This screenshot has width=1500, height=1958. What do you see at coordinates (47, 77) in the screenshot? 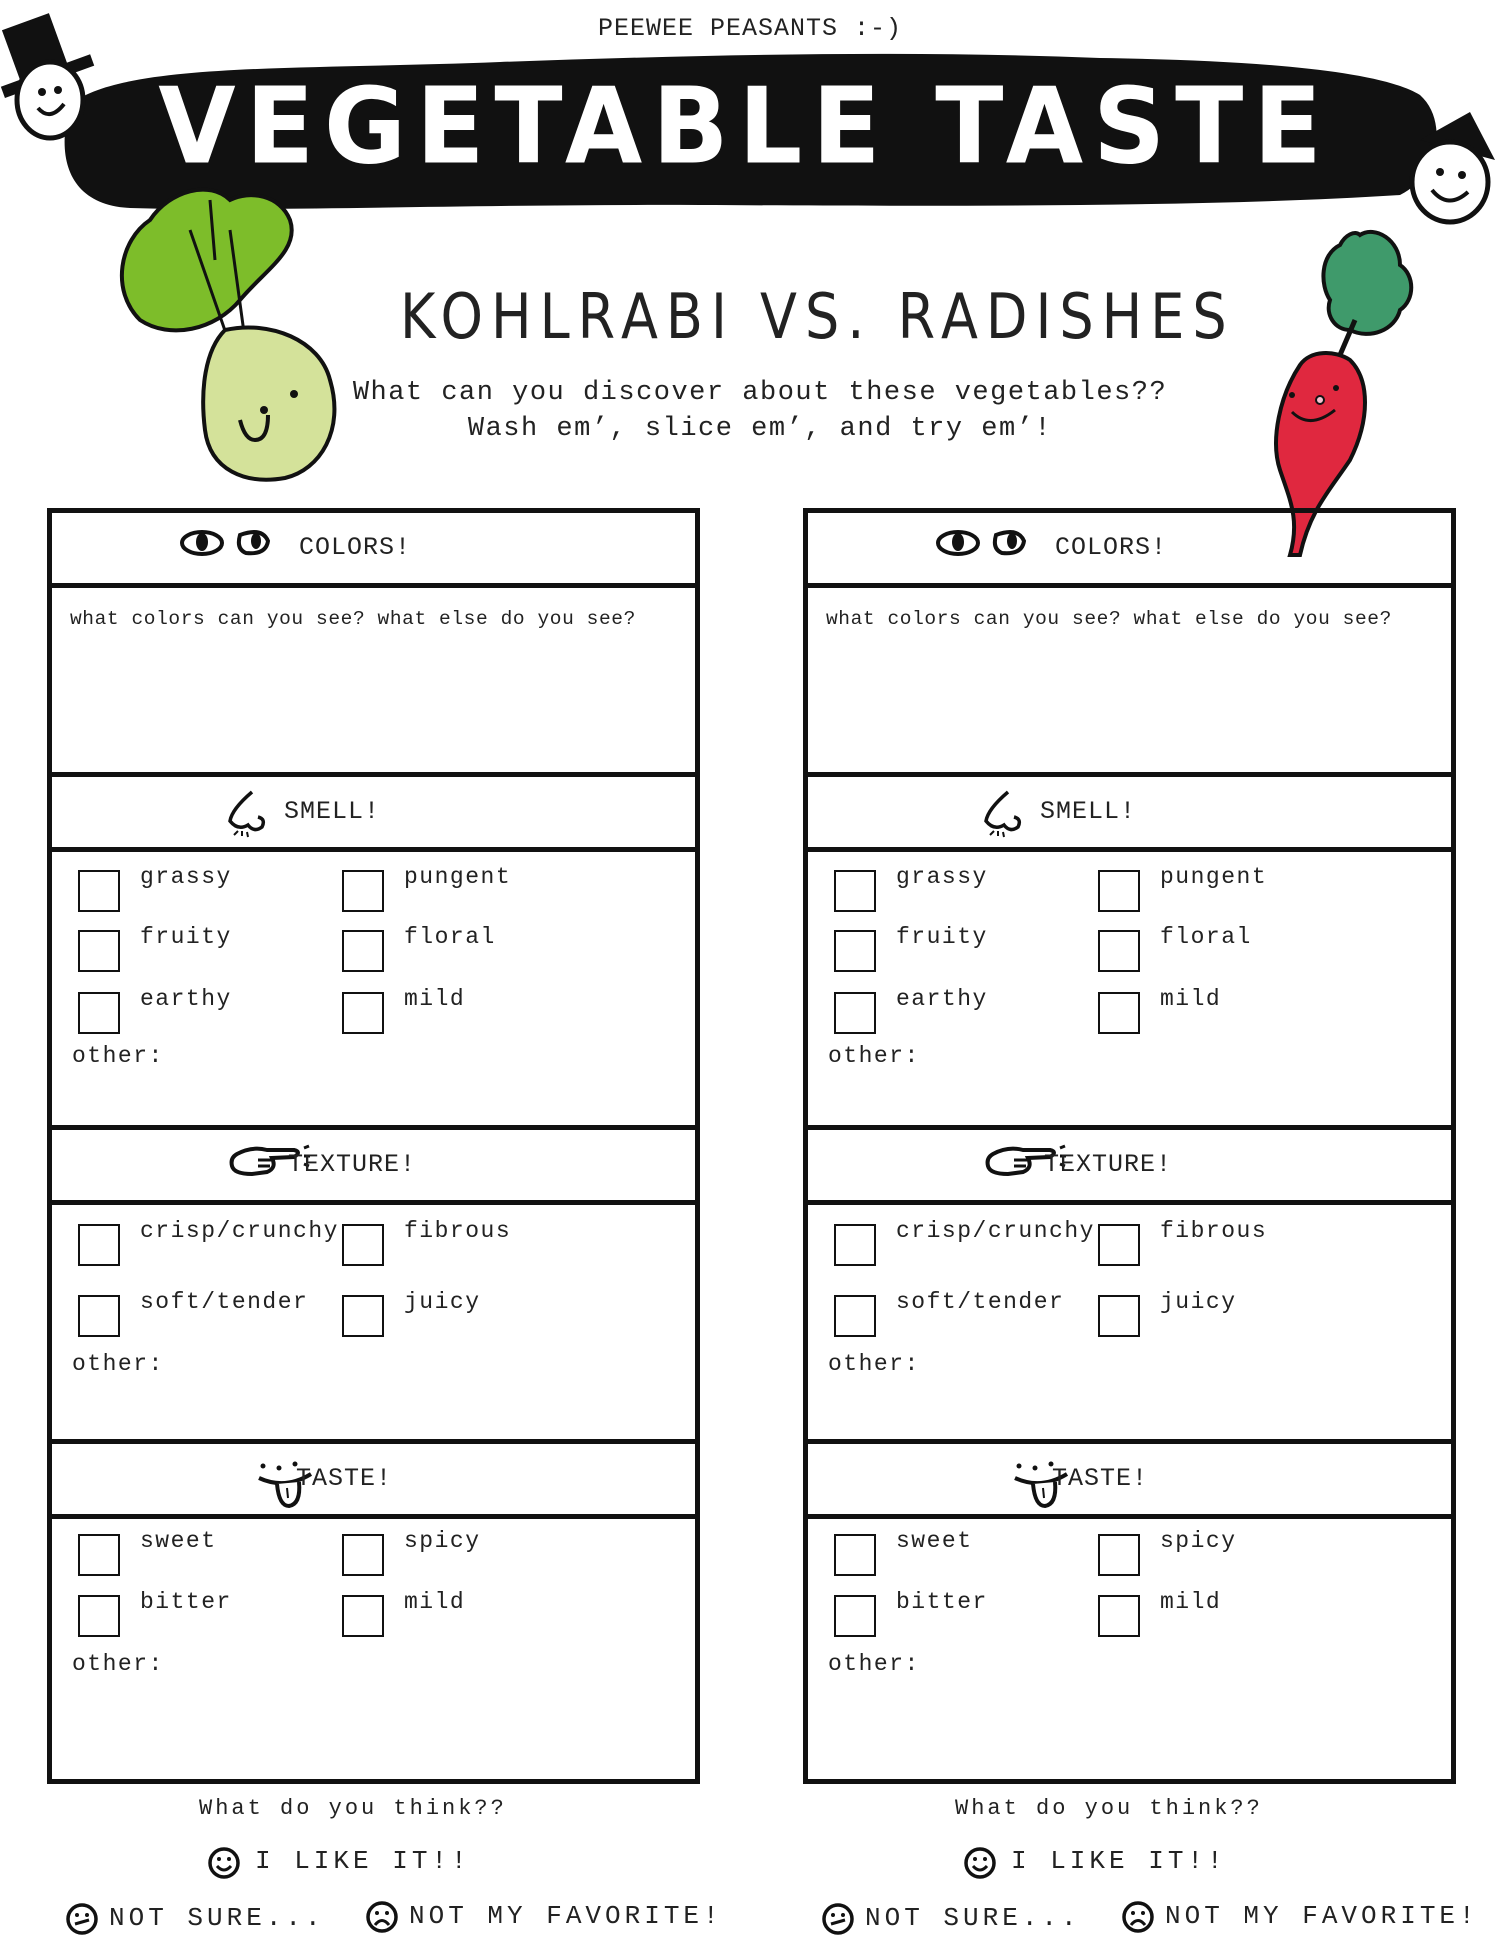
I see `left-mascot-icon` at bounding box center [47, 77].